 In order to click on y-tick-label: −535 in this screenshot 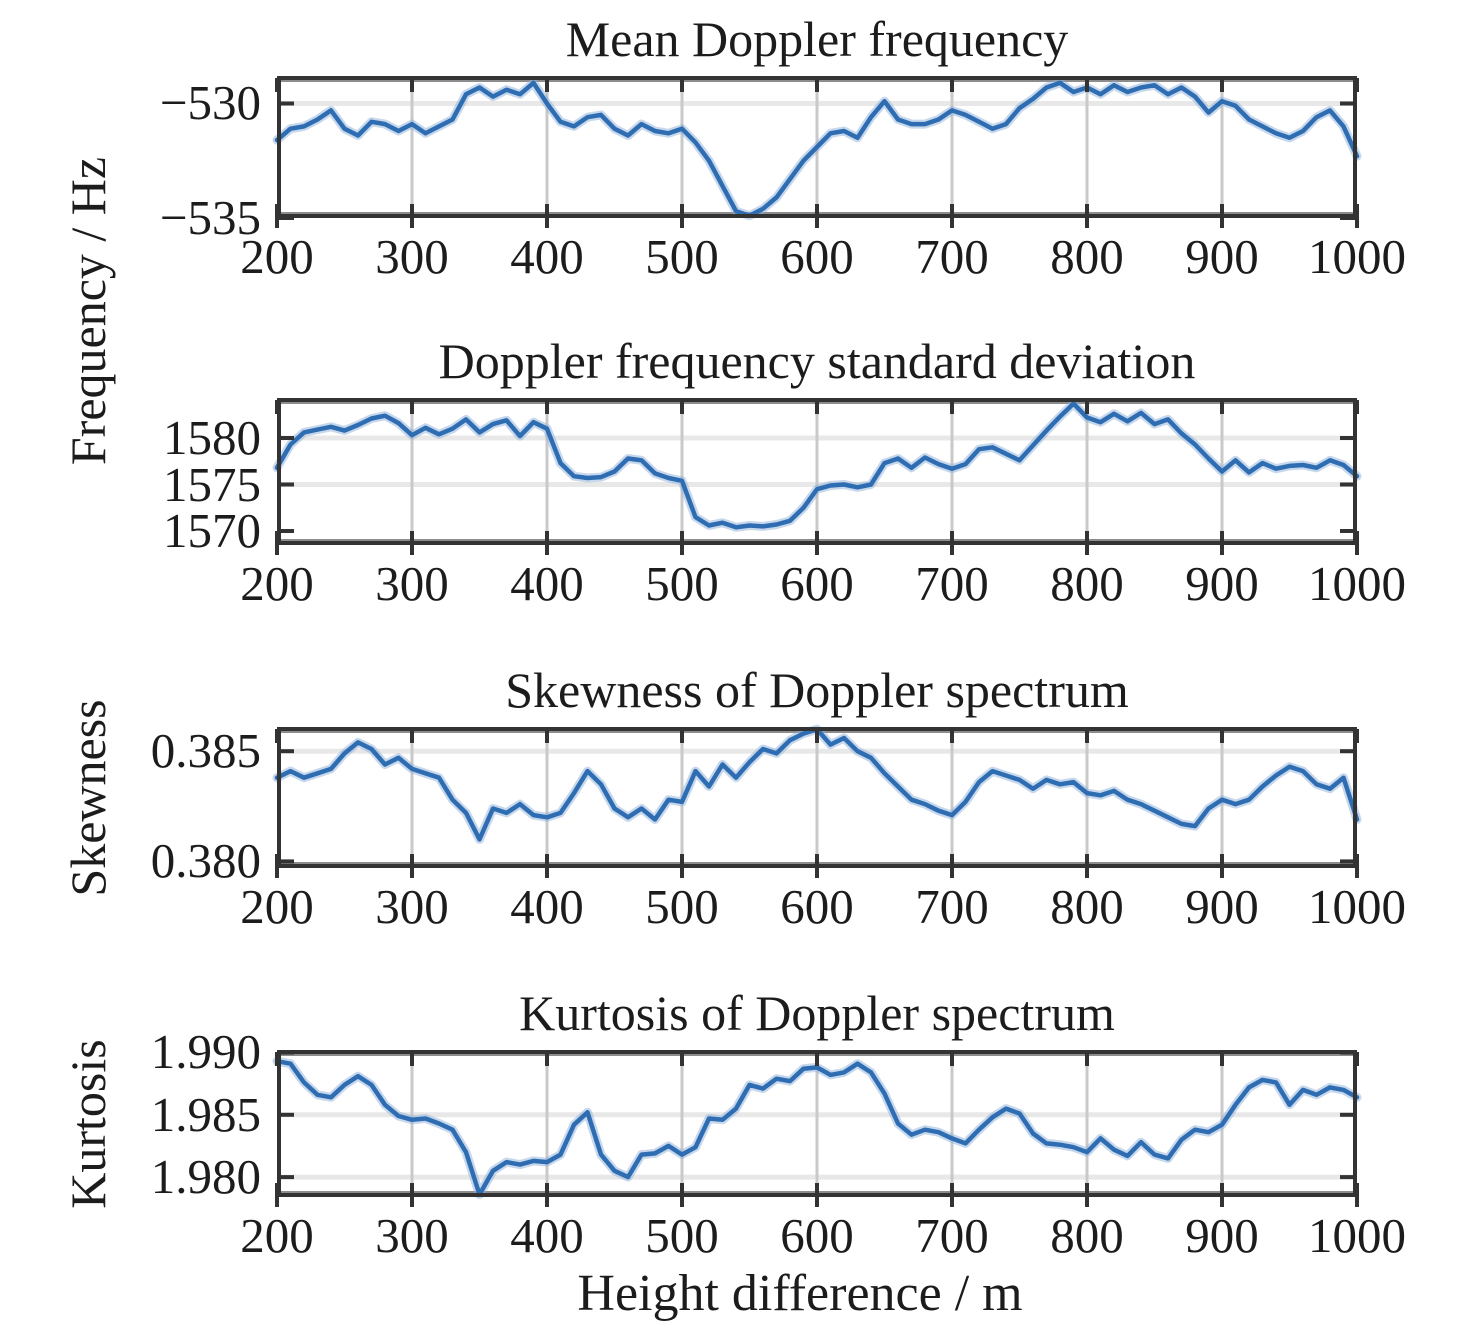, I will do `click(210, 217)`.